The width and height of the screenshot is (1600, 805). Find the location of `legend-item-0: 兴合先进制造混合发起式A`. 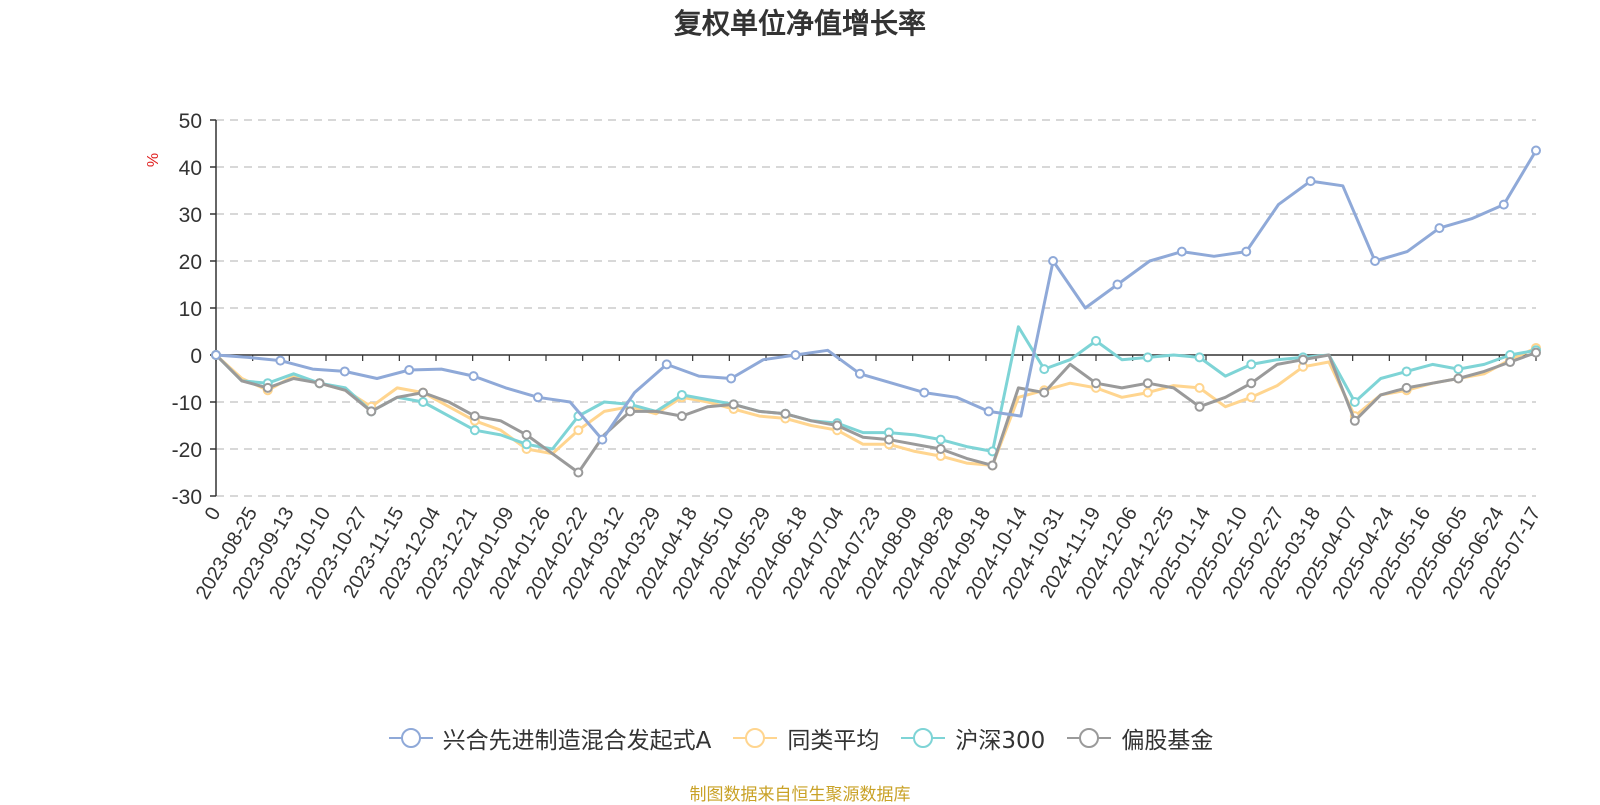

legend-item-0: 兴合先进制造混合发起式A is located at coordinates (549, 738).